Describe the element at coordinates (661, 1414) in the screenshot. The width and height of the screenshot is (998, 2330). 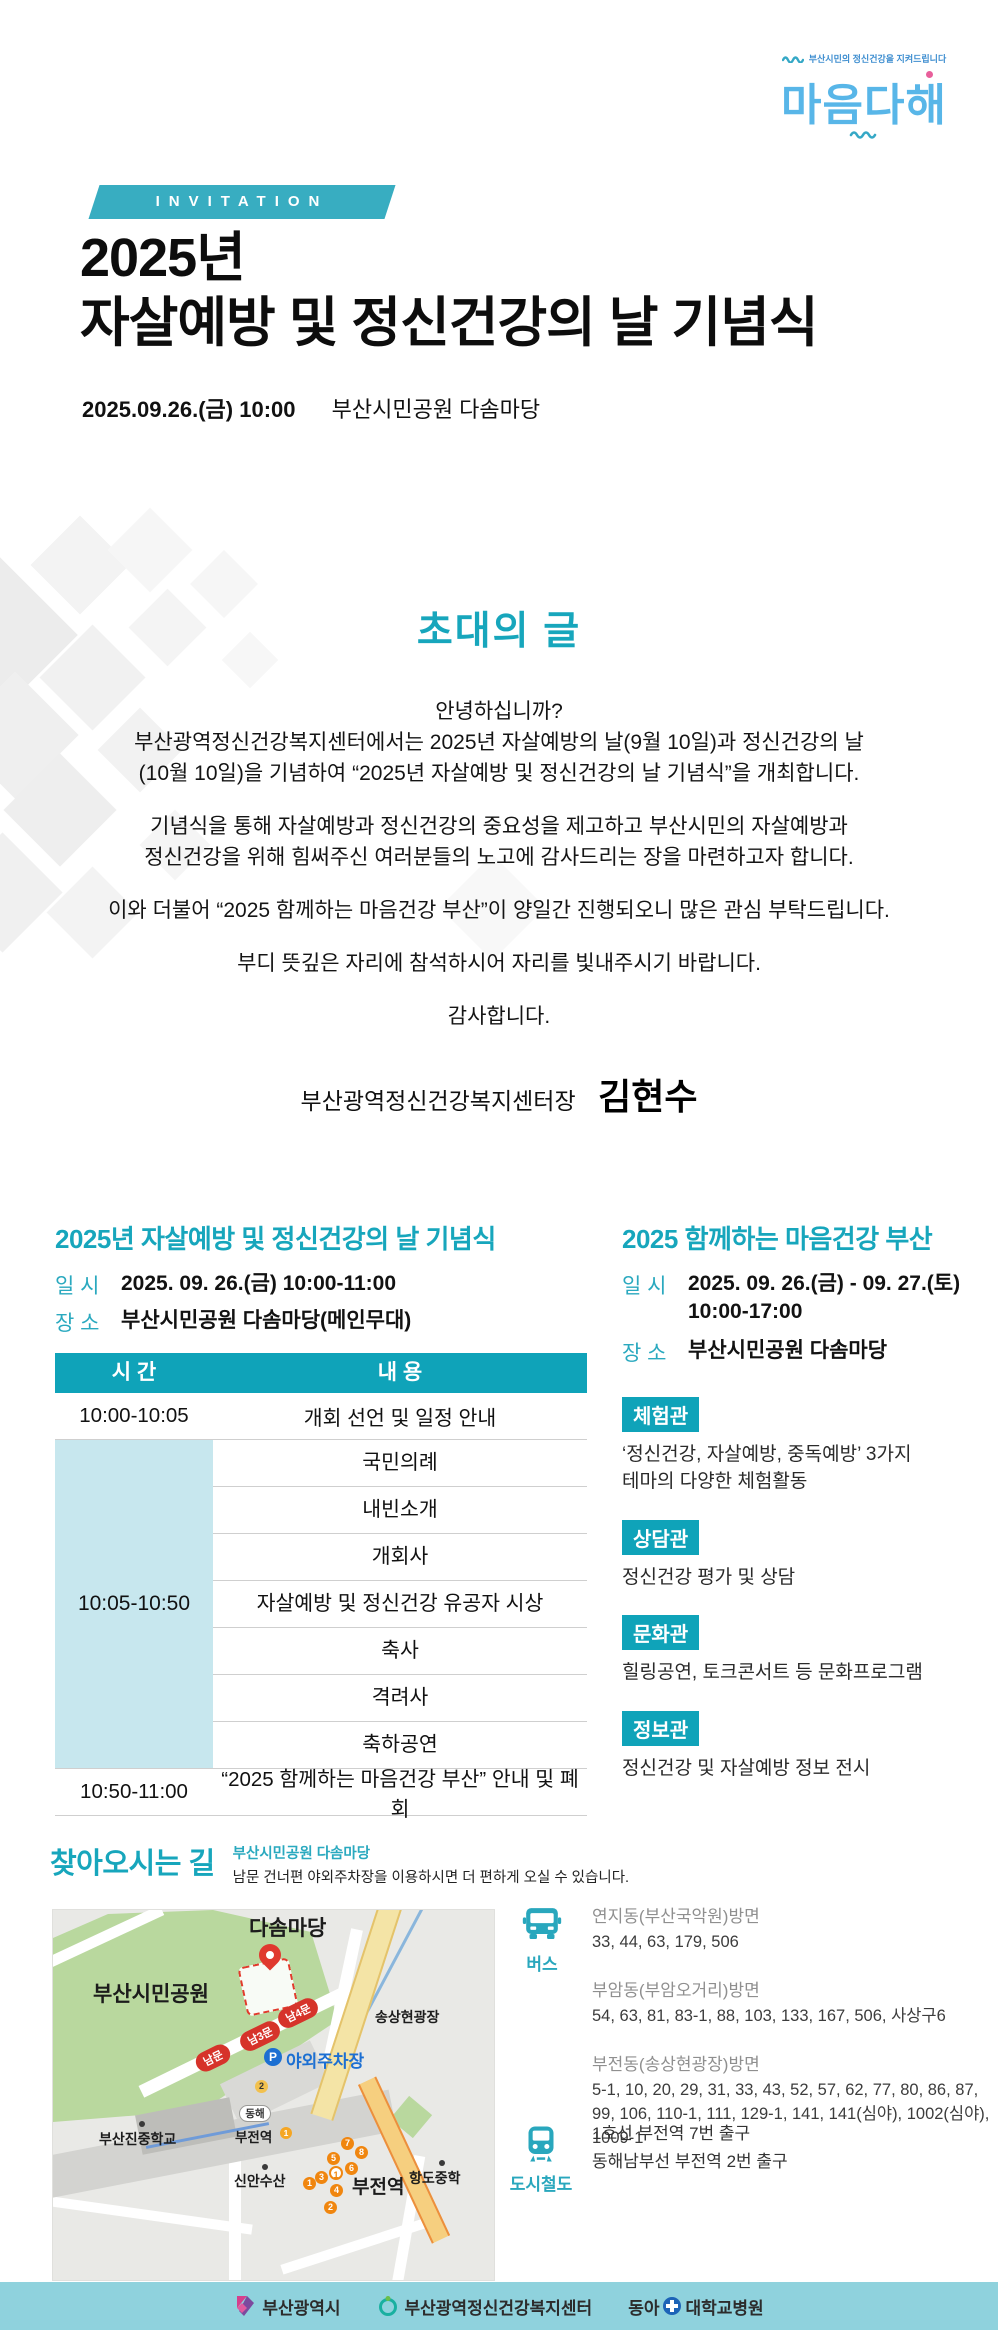
I see `booth-badge: 체험관` at that location.